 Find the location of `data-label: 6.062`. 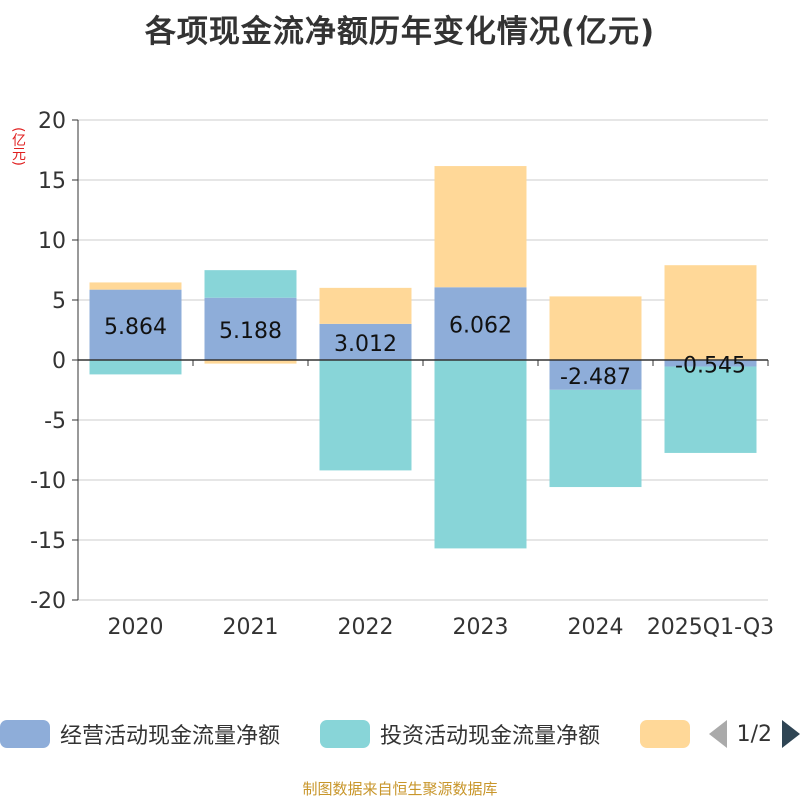

data-label: 6.062 is located at coordinates (480, 326).